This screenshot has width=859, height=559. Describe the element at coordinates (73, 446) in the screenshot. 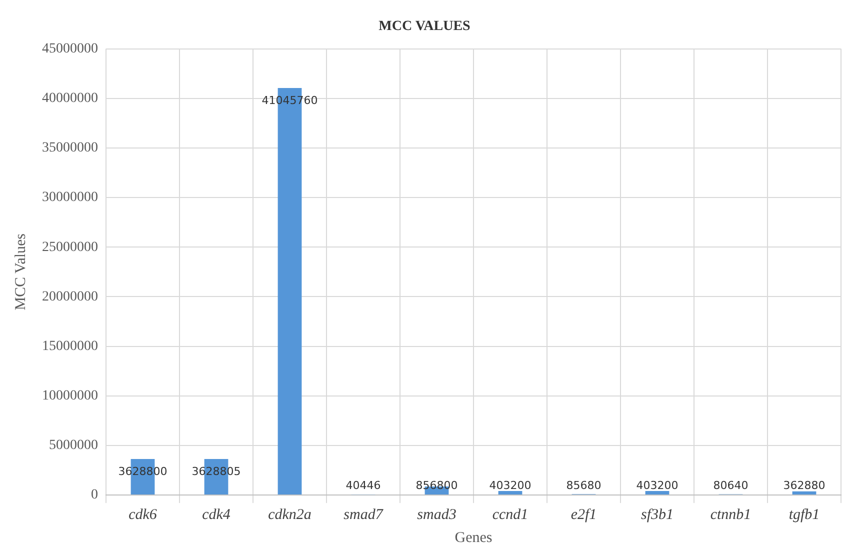

I see `y-tick-label: 5000000` at that location.